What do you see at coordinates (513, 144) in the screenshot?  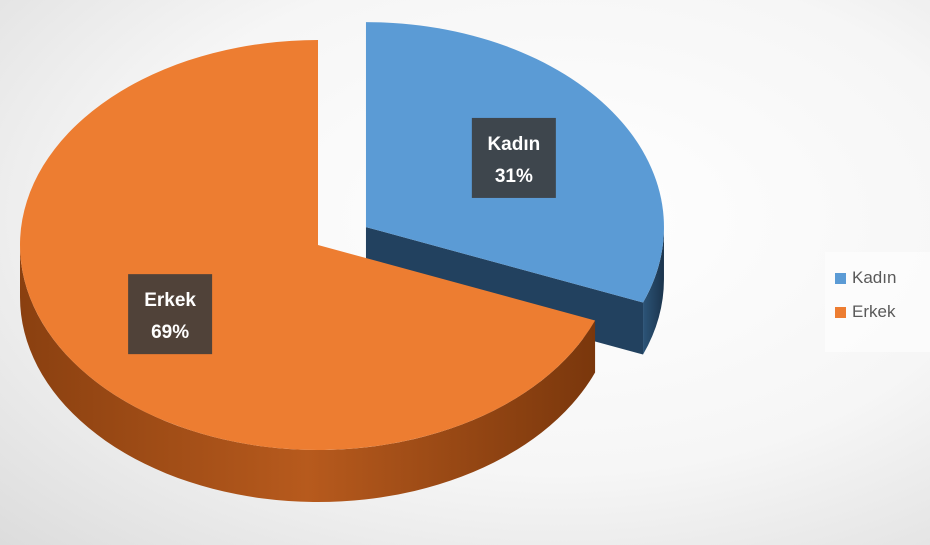 I see `data-label-category-0: Kadın` at bounding box center [513, 144].